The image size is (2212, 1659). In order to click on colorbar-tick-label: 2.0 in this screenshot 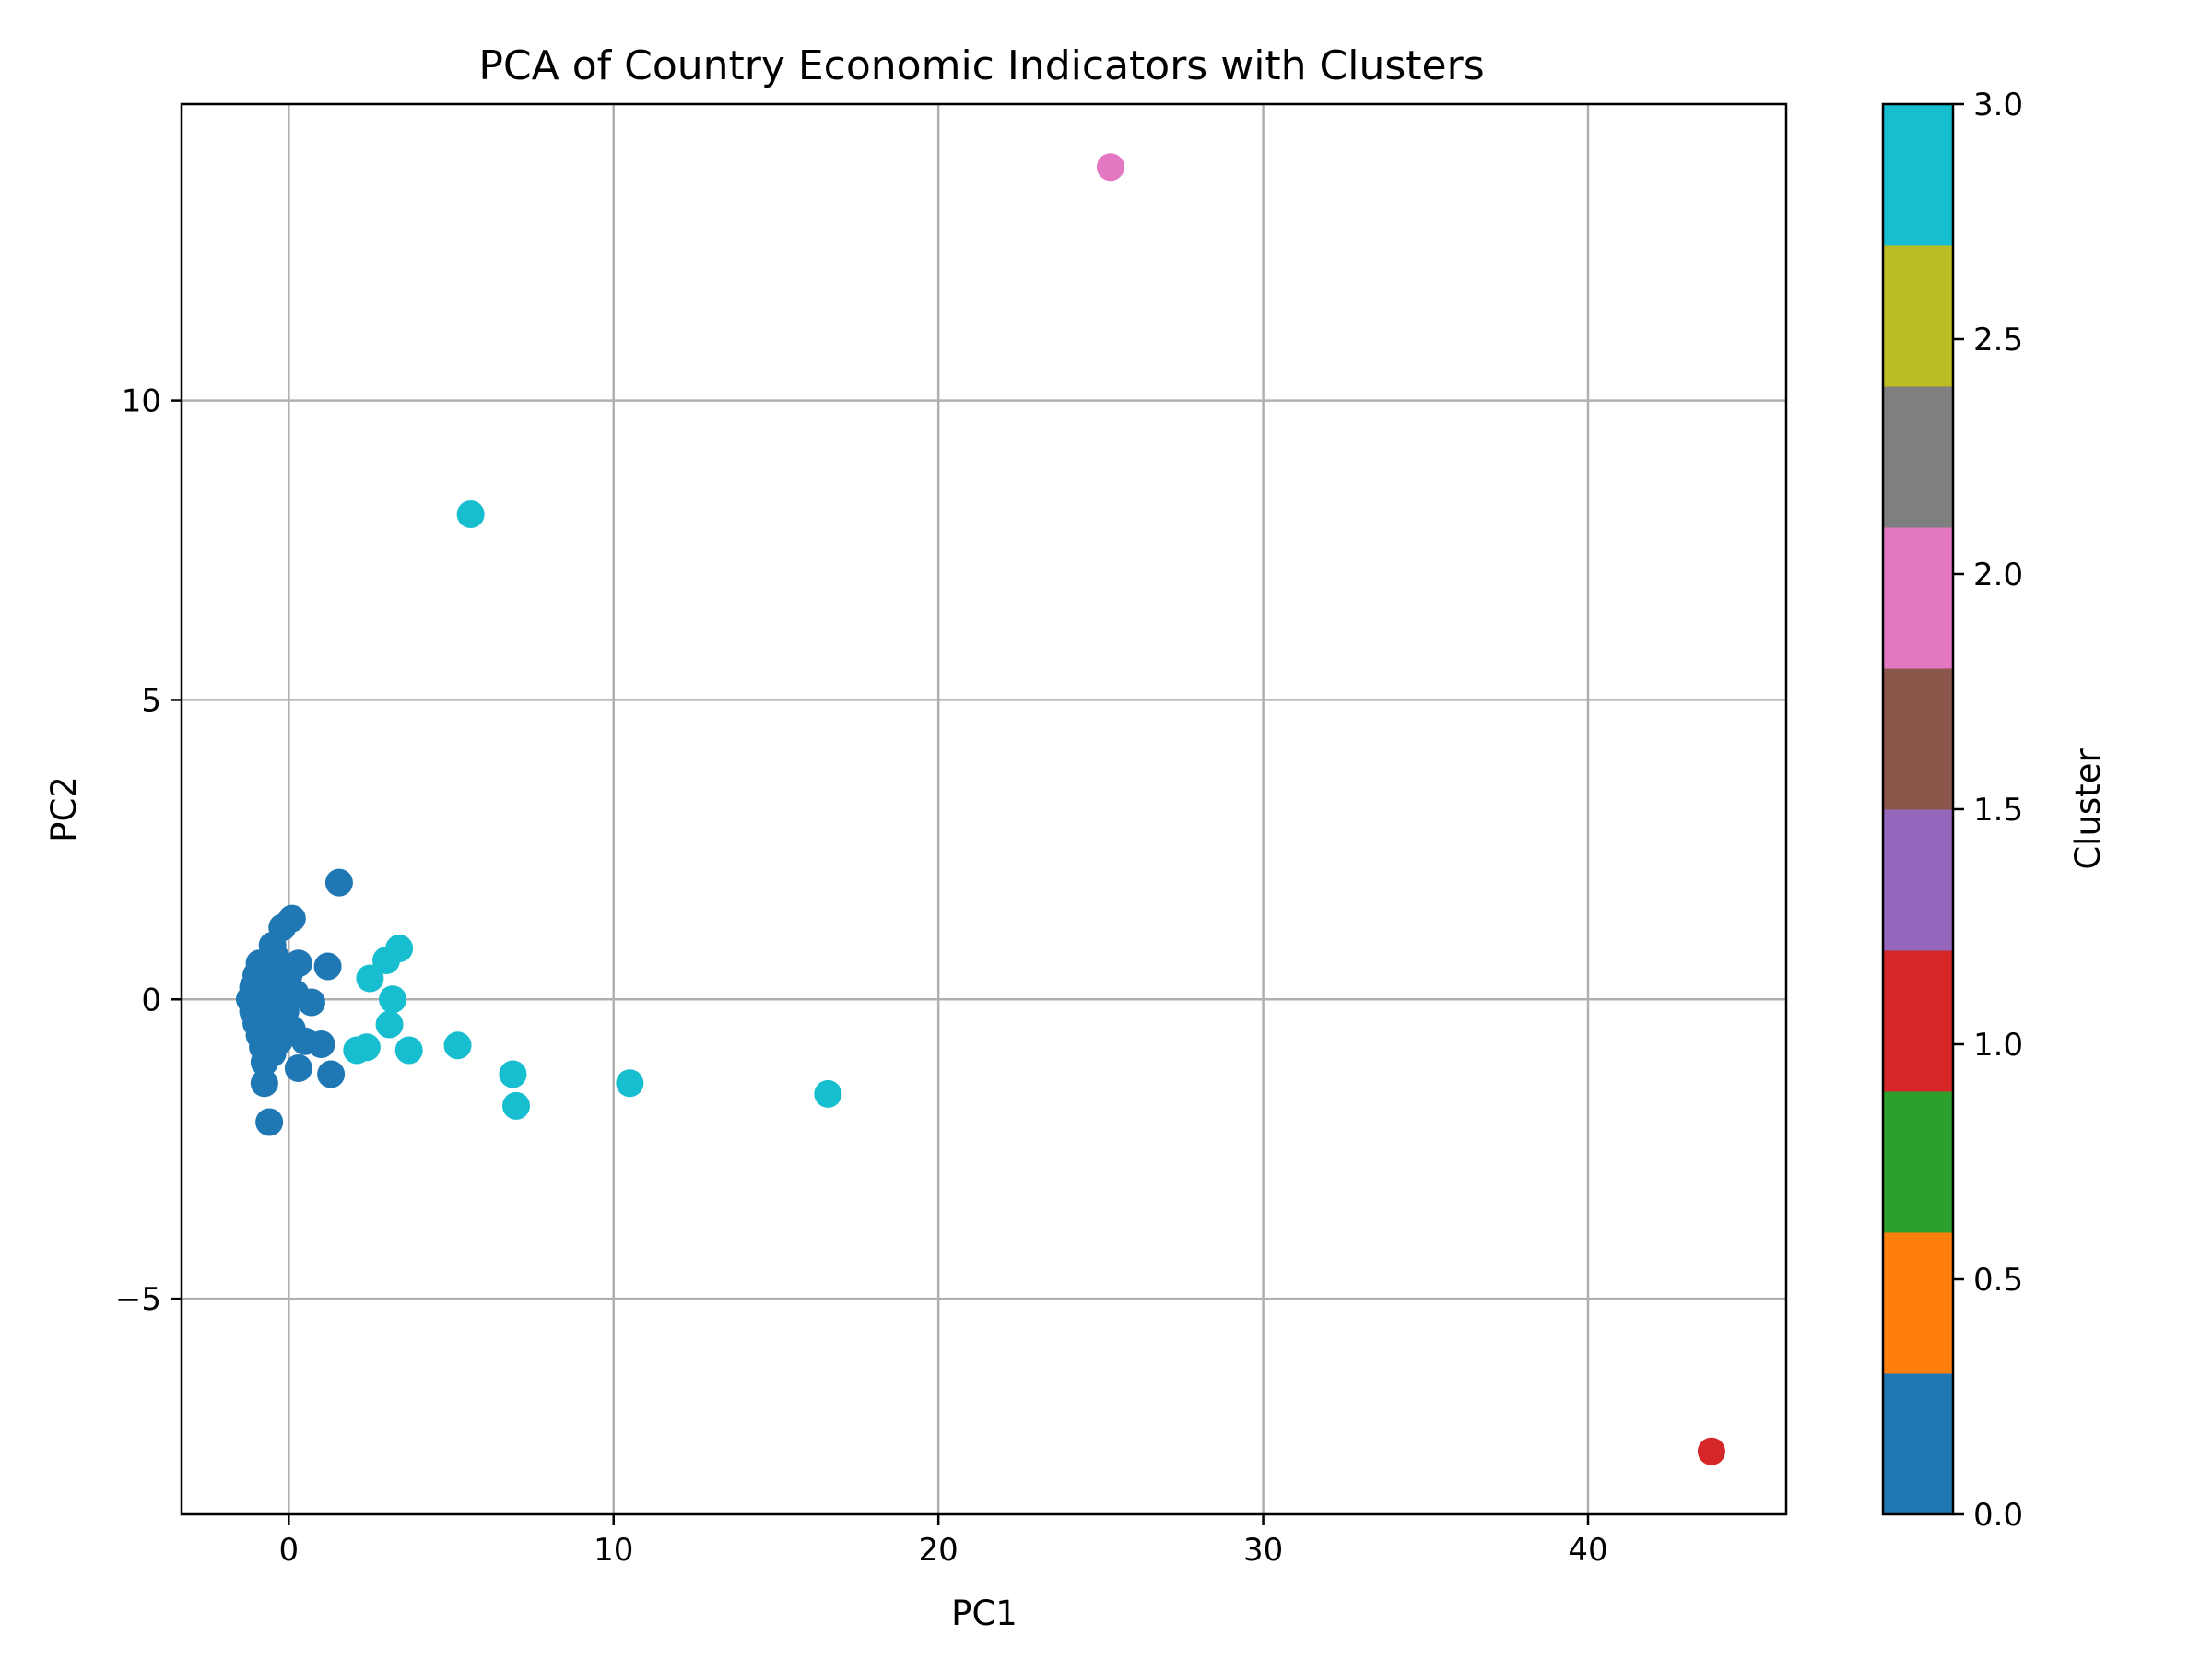, I will do `click(1998, 575)`.